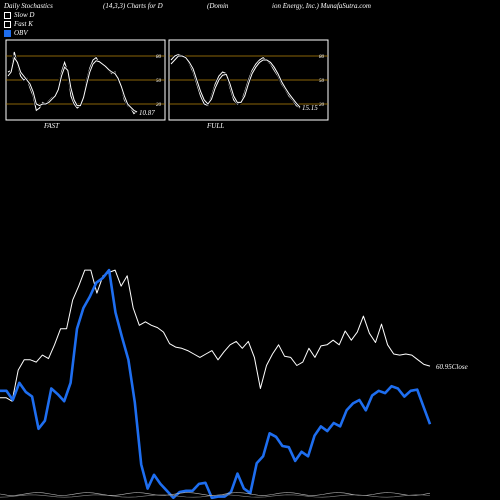 This screenshot has height=500, width=500. I want to click on chart-title: Daily Stochastics, so click(28, 6).